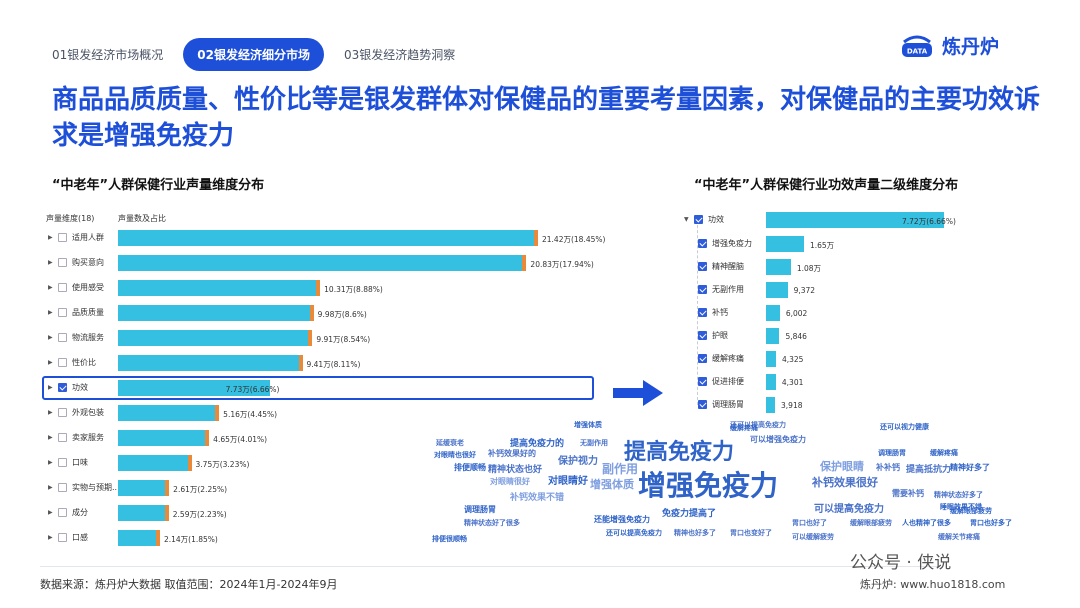 The image size is (1080, 608). Describe the element at coordinates (732, 313) in the screenshot. I see `right-row-3: 补钙` at that location.